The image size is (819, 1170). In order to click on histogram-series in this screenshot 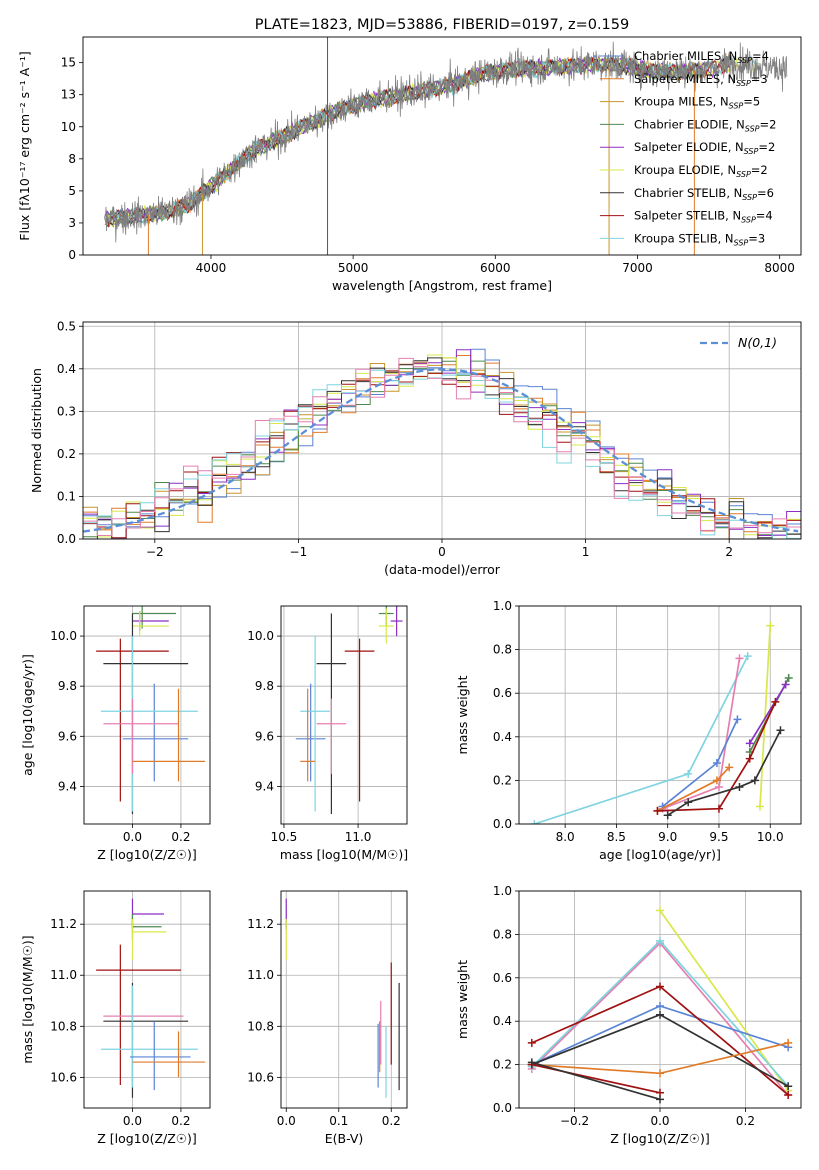, I will do `click(442, 446)`.